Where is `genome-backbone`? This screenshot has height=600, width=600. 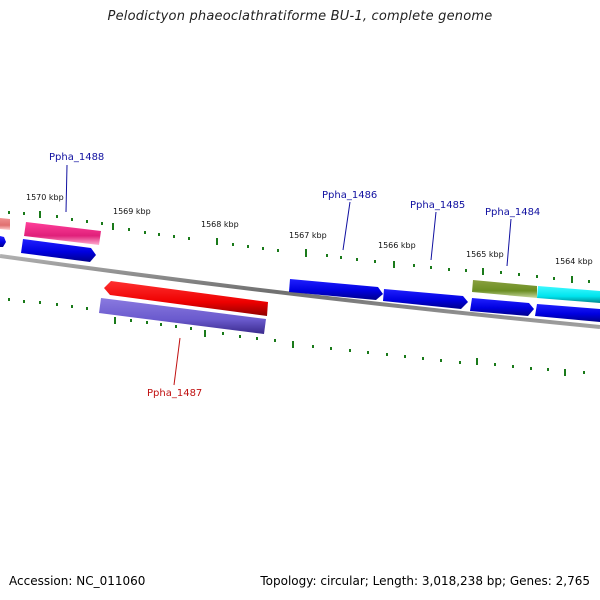
genome-backbone is located at coordinates (300, 291).